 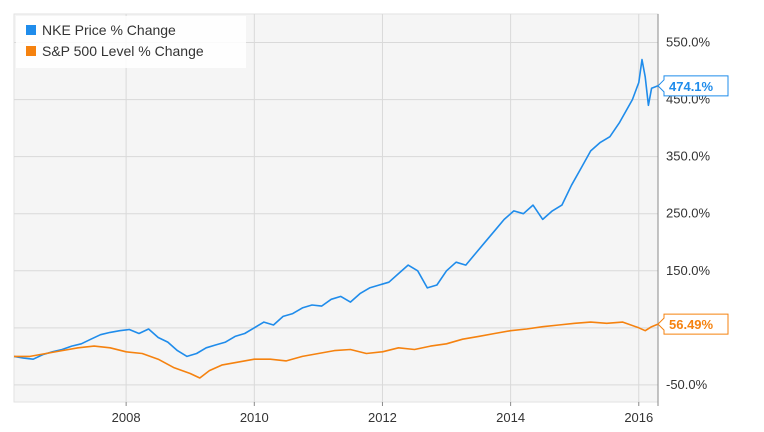 I want to click on x-tick-label: 2016, so click(x=638, y=417).